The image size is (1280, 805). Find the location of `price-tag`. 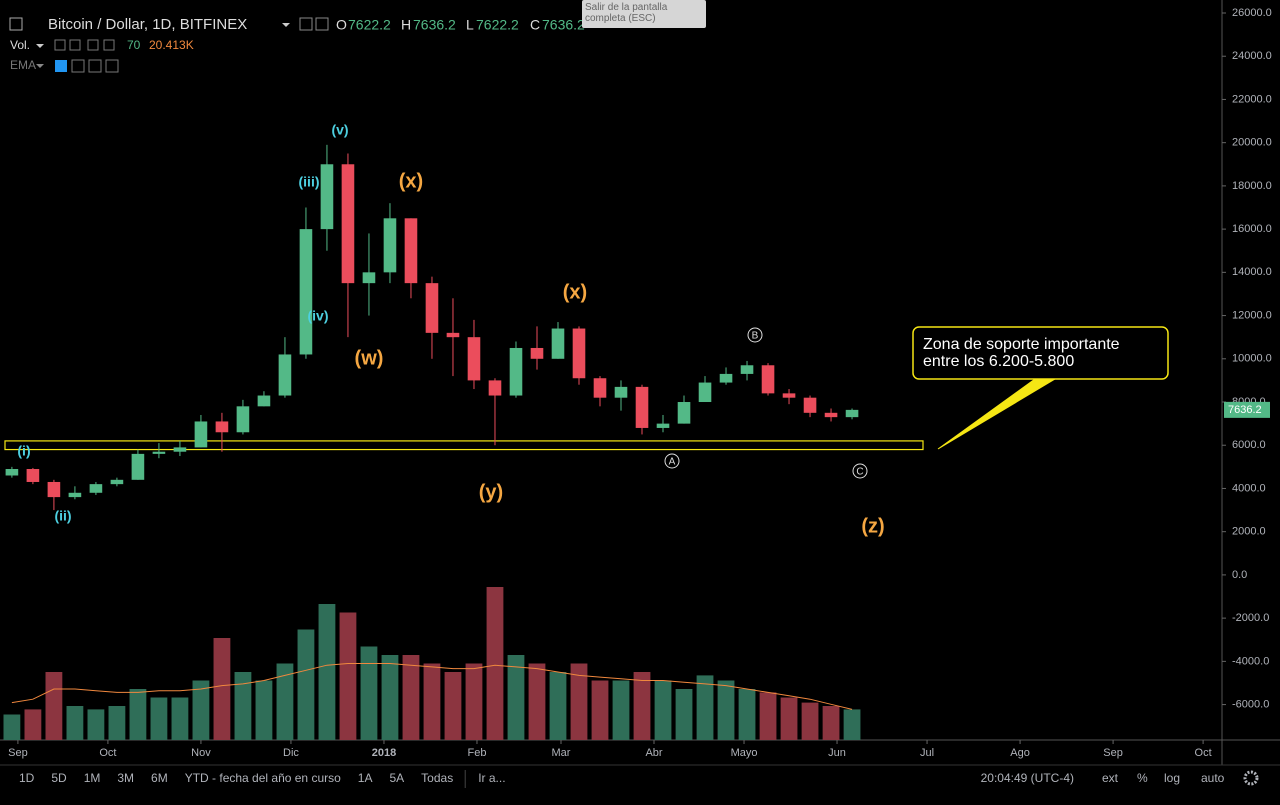

price-tag is located at coordinates (1247, 409).